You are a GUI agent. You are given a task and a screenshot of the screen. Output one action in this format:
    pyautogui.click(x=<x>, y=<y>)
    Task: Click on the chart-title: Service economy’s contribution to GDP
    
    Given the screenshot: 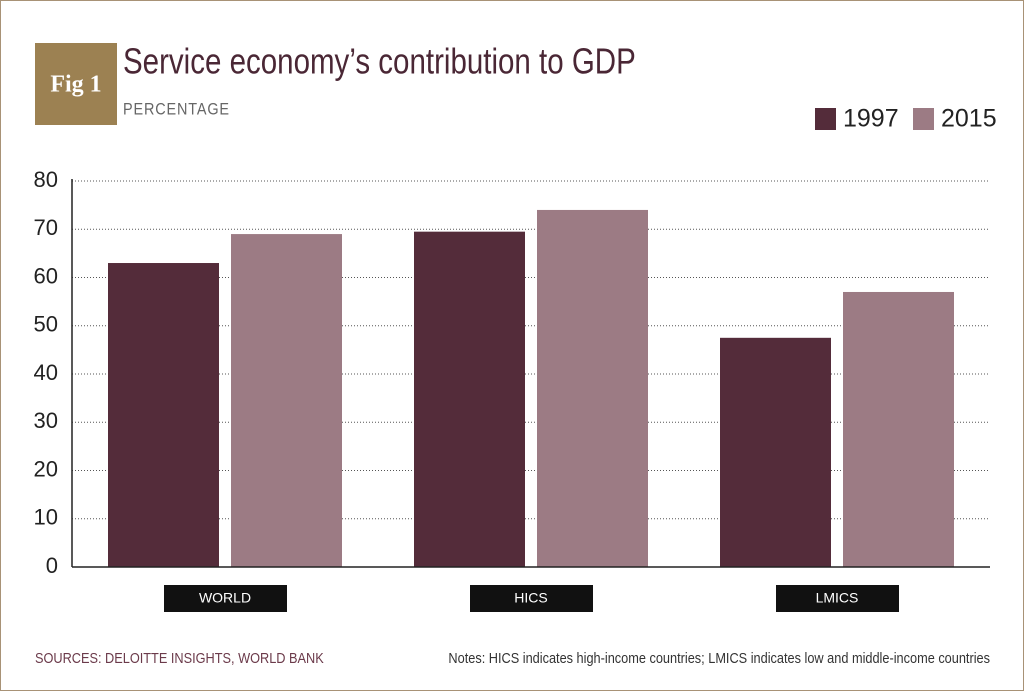 What is the action you would take?
    pyautogui.click(x=379, y=61)
    